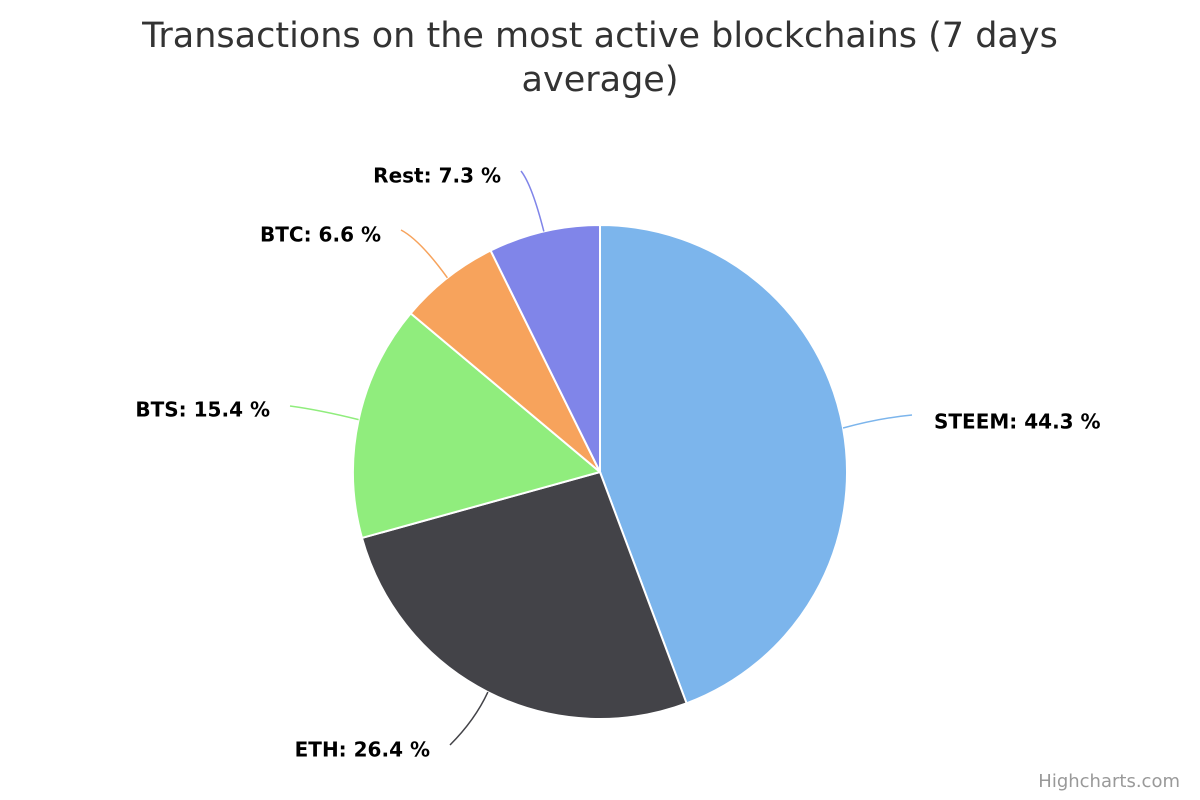 This screenshot has height=800, width=1200. What do you see at coordinates (362, 750) in the screenshot?
I see `data-label-eth: ETH: 26.4 %` at bounding box center [362, 750].